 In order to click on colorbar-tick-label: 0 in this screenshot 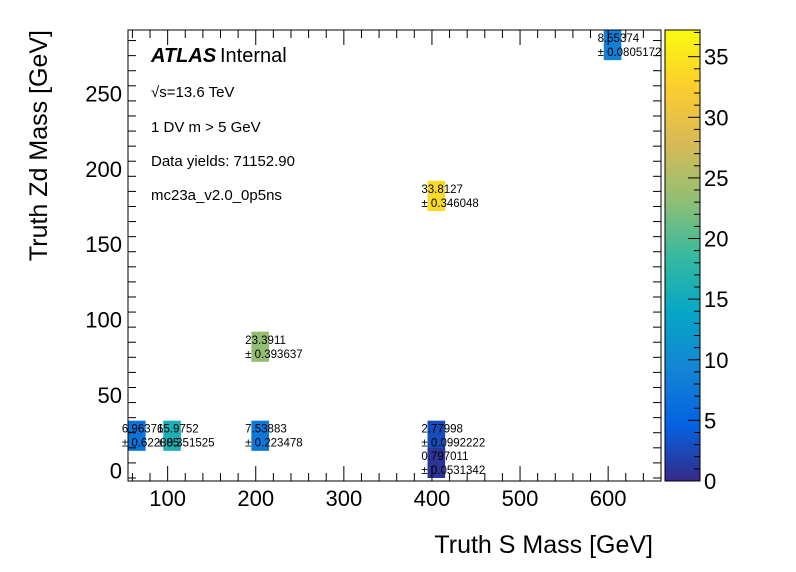, I will do `click(710, 481)`.